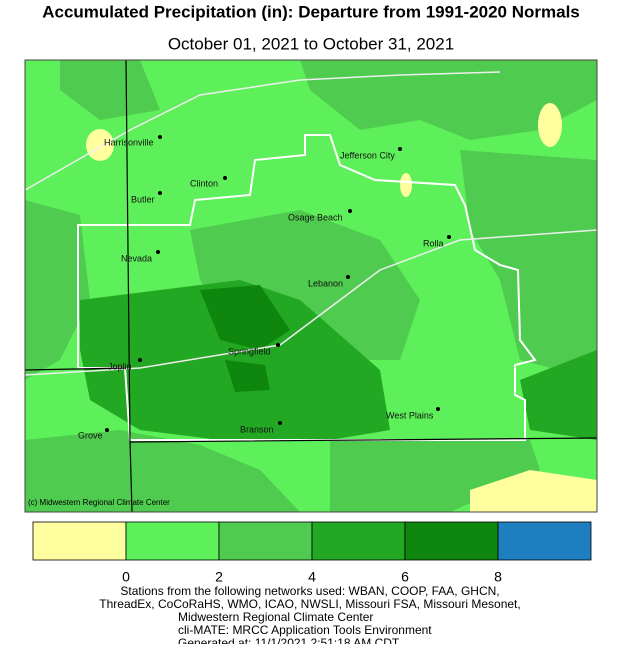  Describe the element at coordinates (143, 199) in the screenshot. I see `city-label: Butler` at that location.